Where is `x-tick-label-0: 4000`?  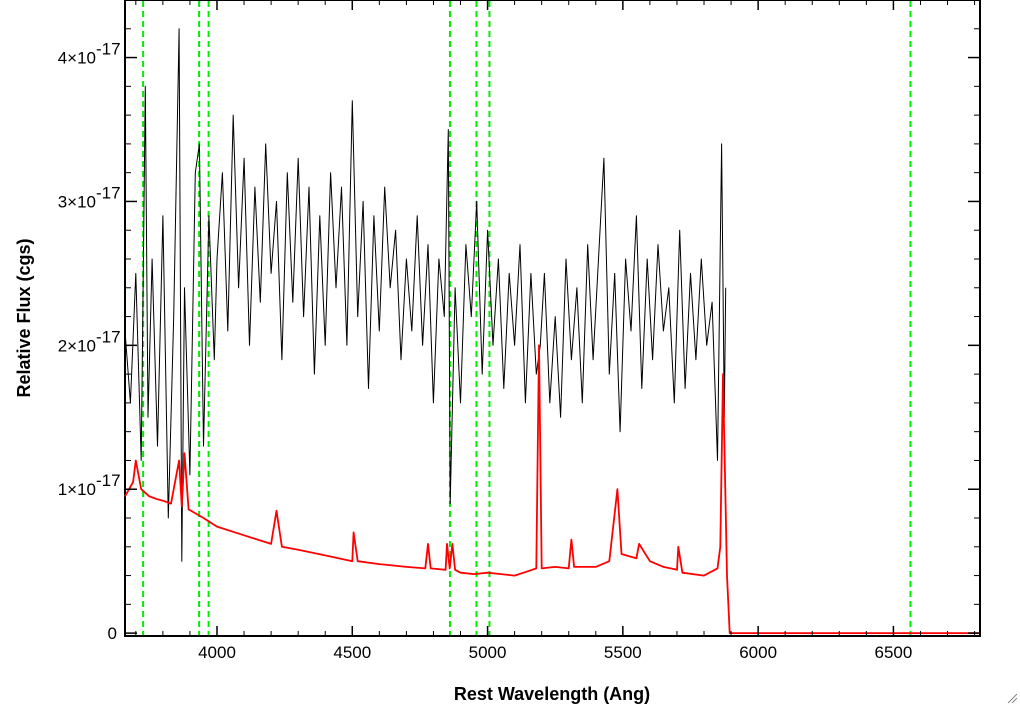 x-tick-label-0: 4000 is located at coordinates (217, 652).